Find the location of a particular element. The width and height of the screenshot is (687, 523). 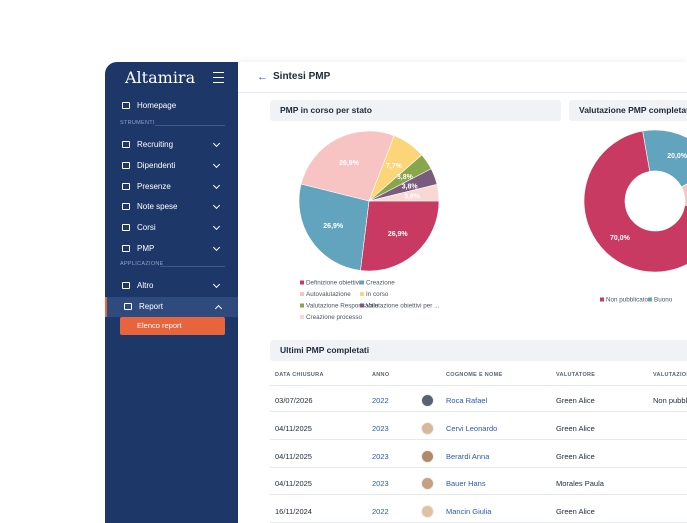

table-cell: 16/11/2024 is located at coordinates (293, 512).